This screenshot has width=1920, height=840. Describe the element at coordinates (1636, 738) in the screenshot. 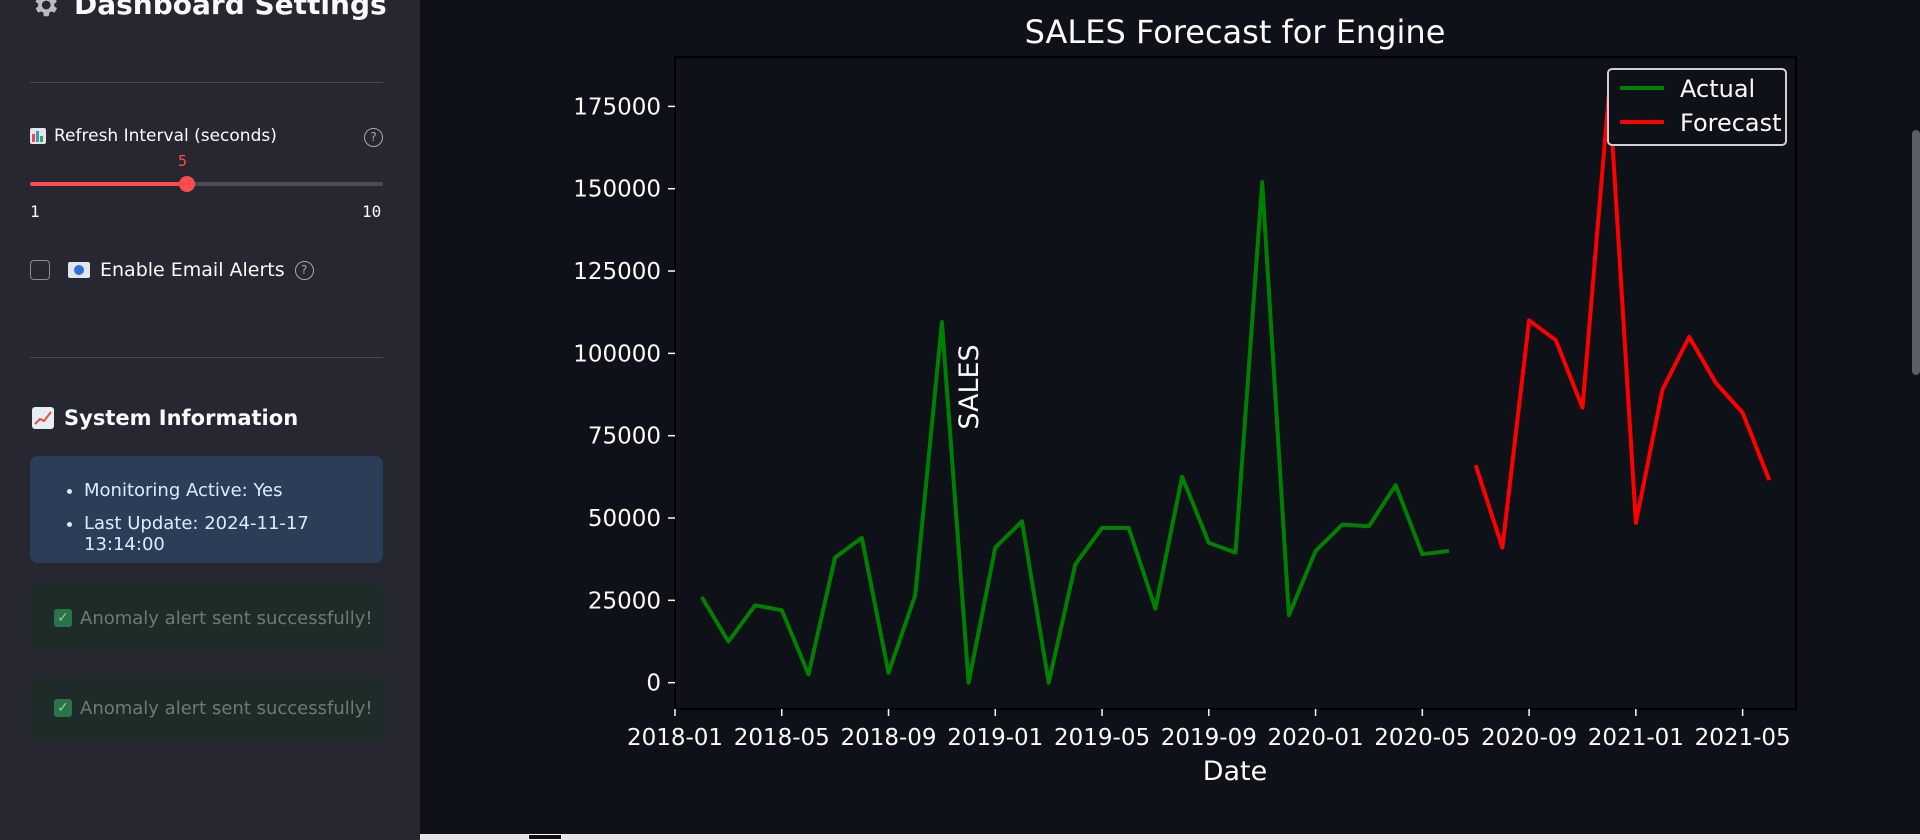

I see `x-tick-label: 2021-01` at that location.